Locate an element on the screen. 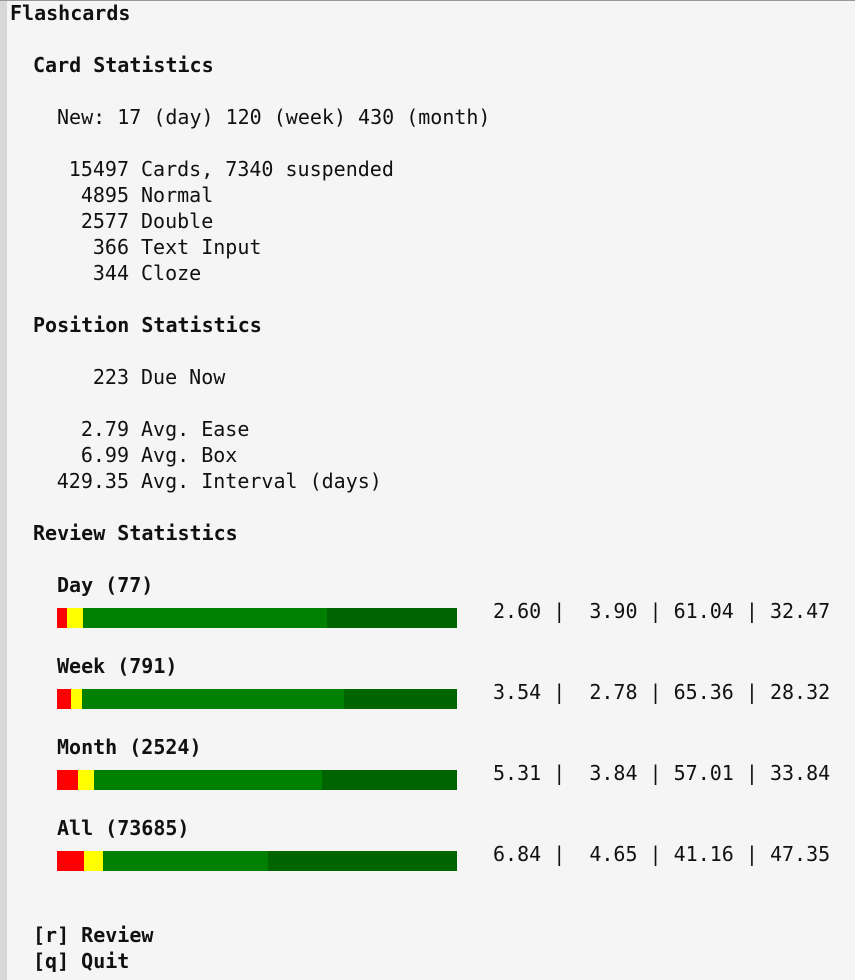 The width and height of the screenshot is (855, 980). stat-label: Text Input is located at coordinates (201, 247).